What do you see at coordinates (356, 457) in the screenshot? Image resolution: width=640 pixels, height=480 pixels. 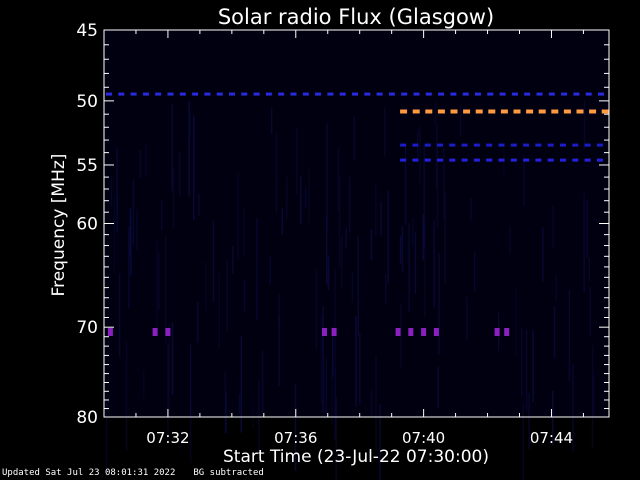 I see `x-axis-label: Start Time (23-Jul-22 07:30:00)` at bounding box center [356, 457].